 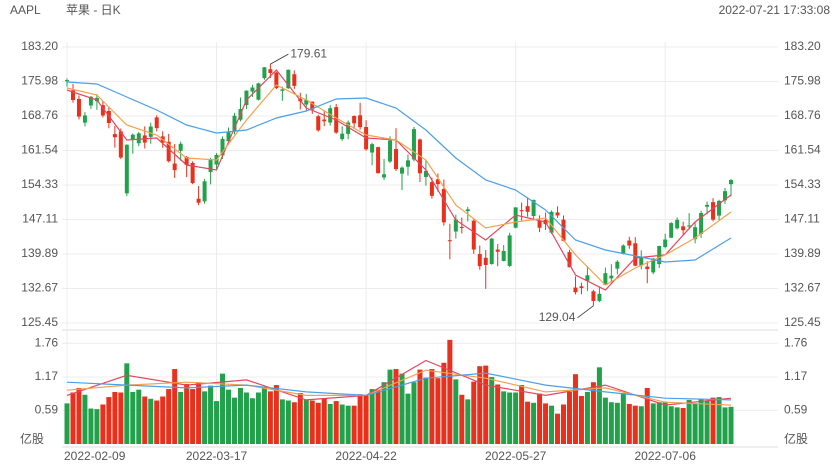 What do you see at coordinates (25, 10) in the screenshot?
I see `symbol: AAPL` at bounding box center [25, 10].